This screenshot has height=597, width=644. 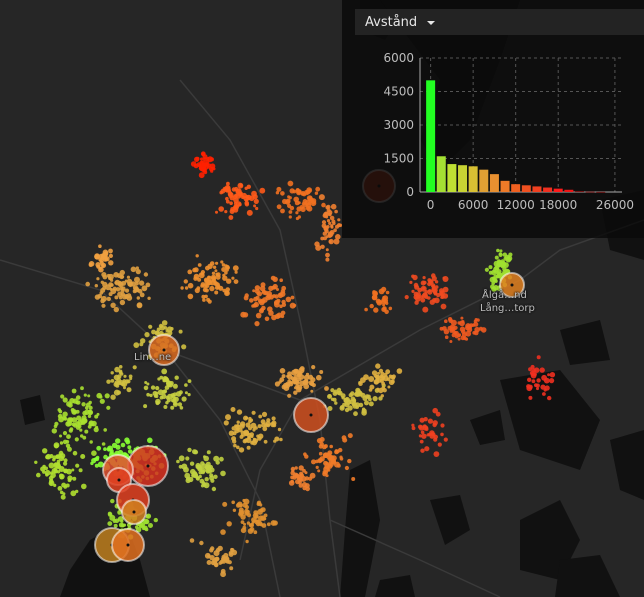 What do you see at coordinates (499, 22) in the screenshot?
I see `metric-dropdown: Avstånd` at bounding box center [499, 22].